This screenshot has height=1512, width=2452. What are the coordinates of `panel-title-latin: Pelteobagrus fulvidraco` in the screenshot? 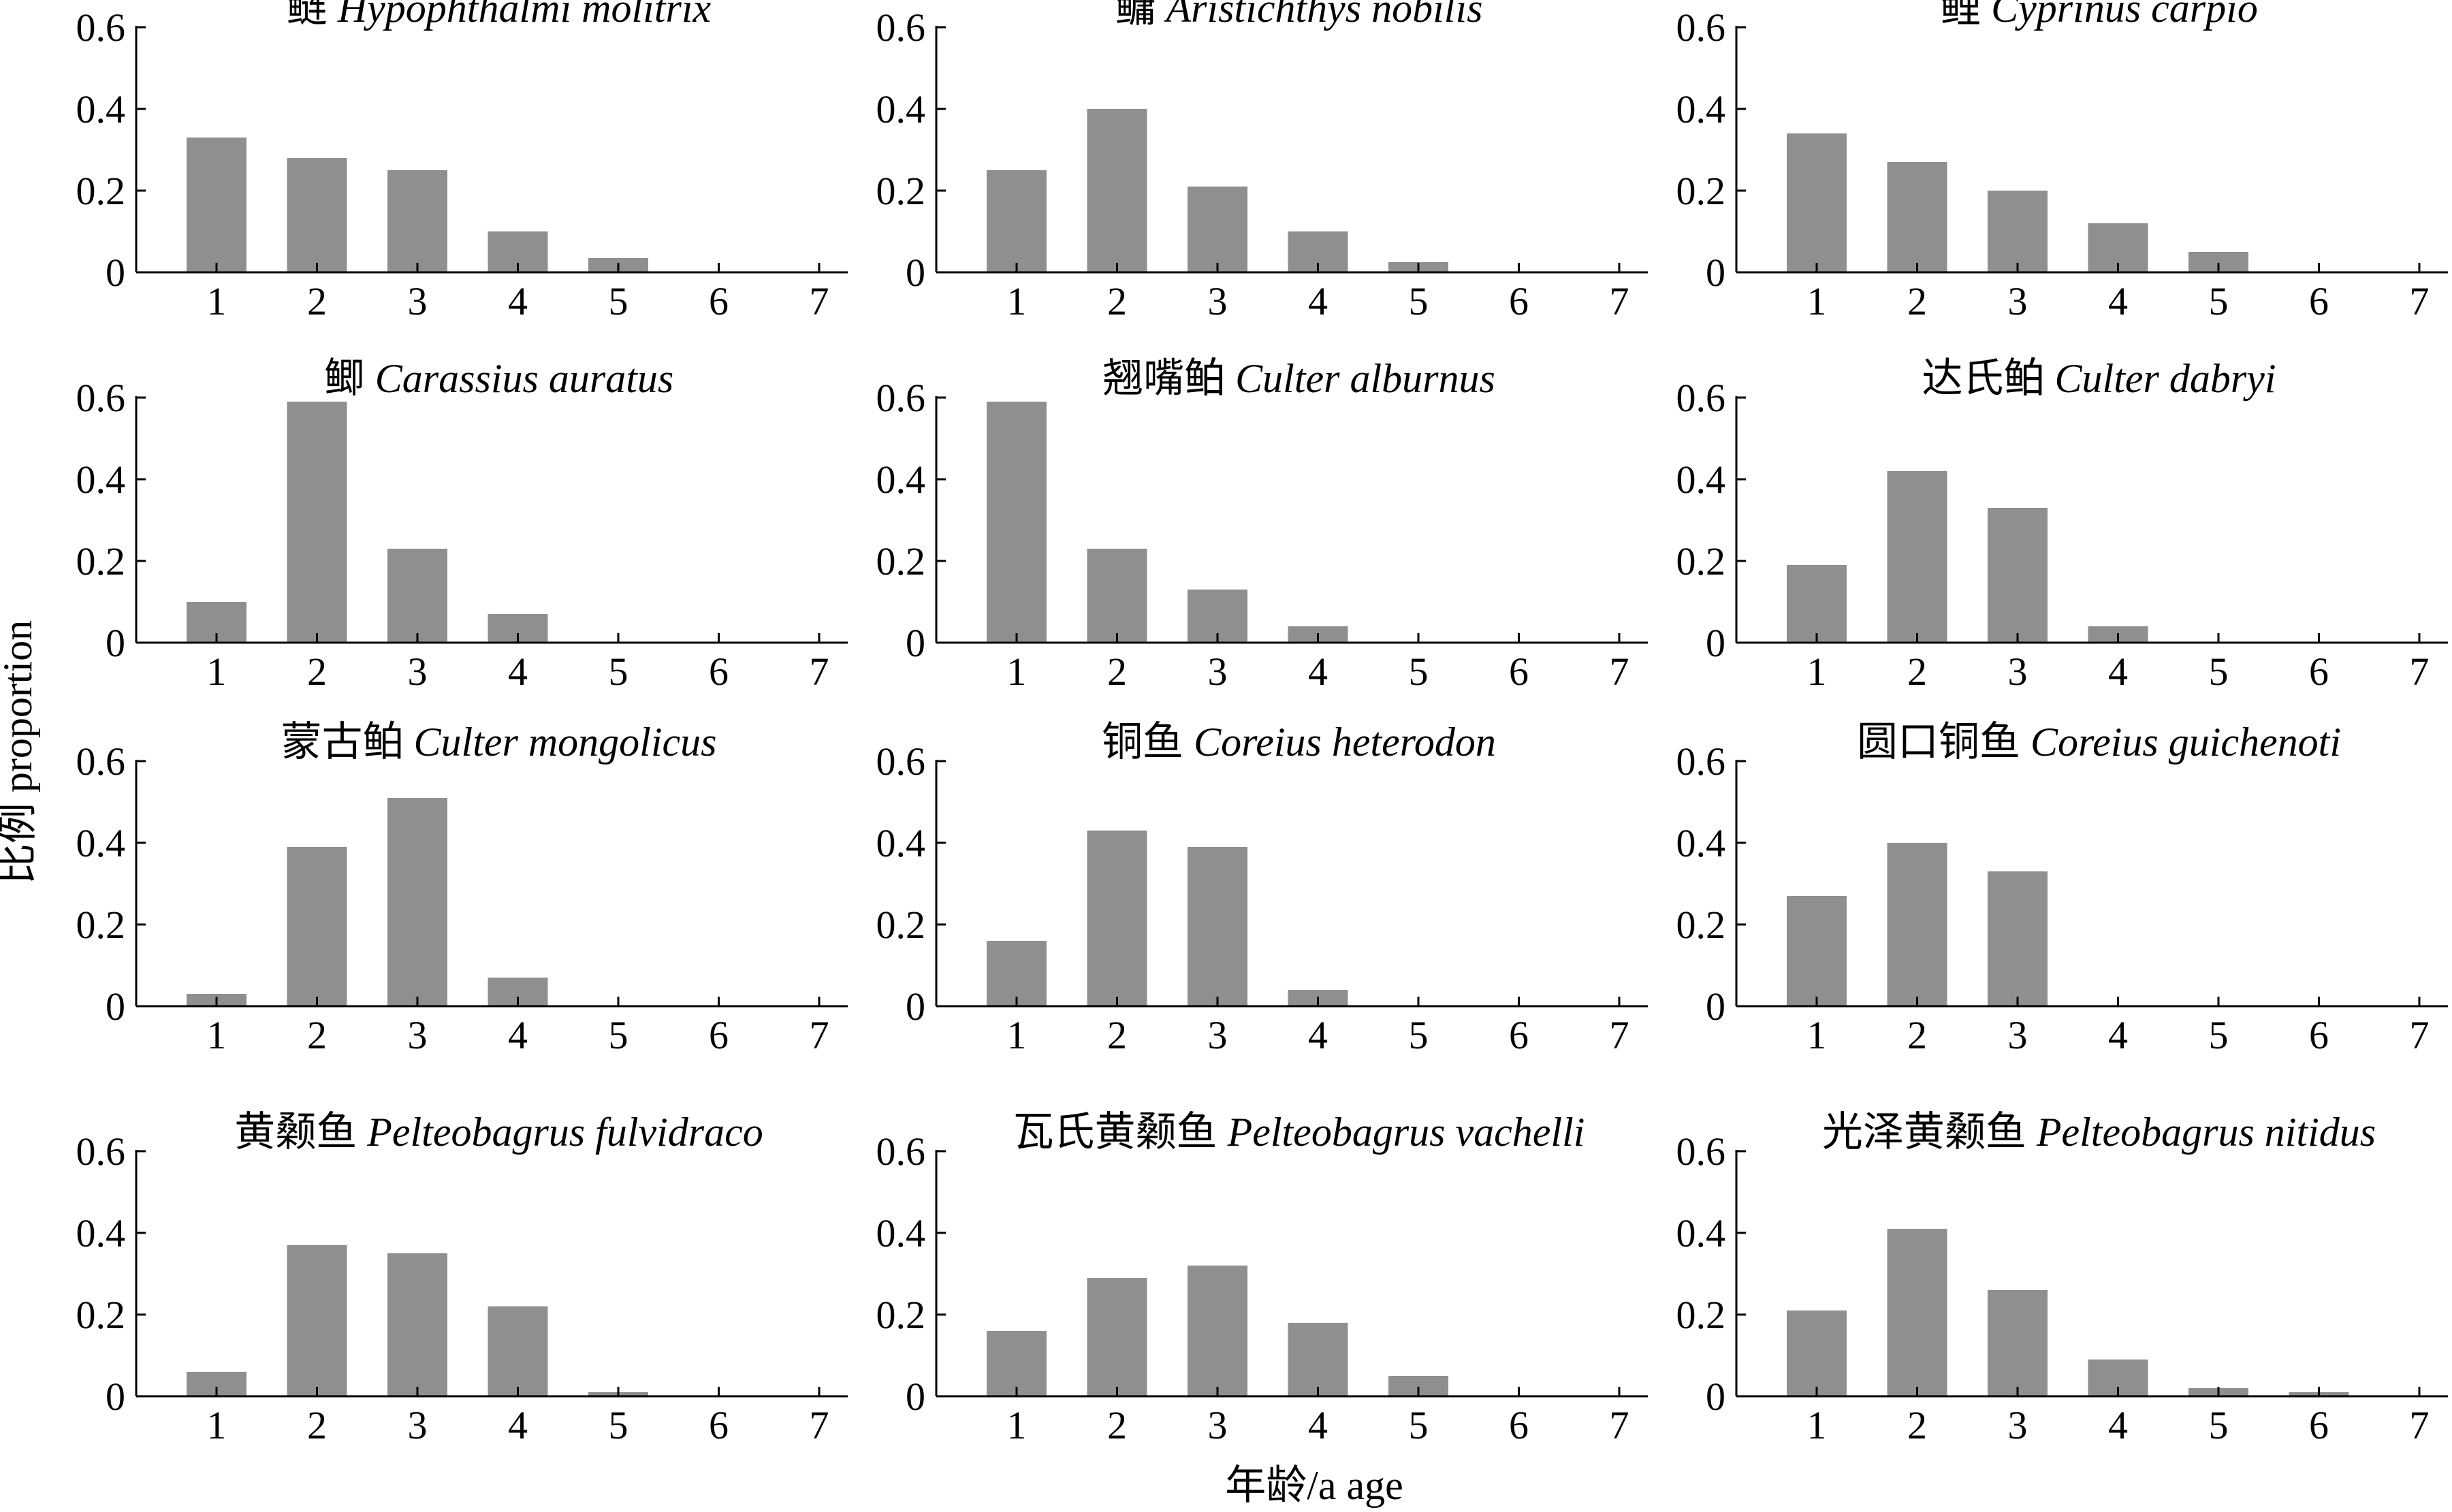 It's located at (564, 1132).